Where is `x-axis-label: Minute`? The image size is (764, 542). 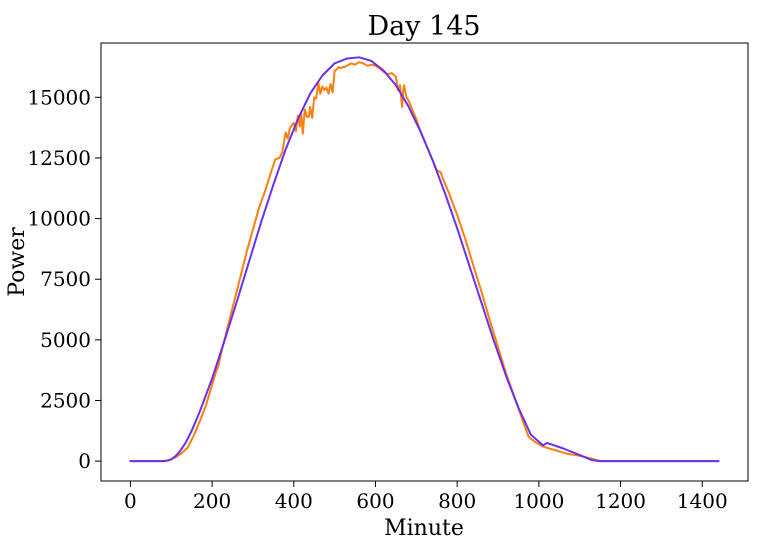
x-axis-label: Minute is located at coordinates (424, 528).